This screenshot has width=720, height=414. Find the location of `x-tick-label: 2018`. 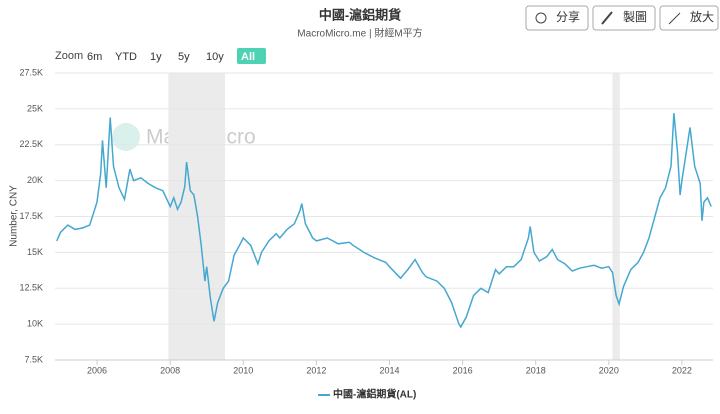

x-tick-label: 2018 is located at coordinates (536, 370).